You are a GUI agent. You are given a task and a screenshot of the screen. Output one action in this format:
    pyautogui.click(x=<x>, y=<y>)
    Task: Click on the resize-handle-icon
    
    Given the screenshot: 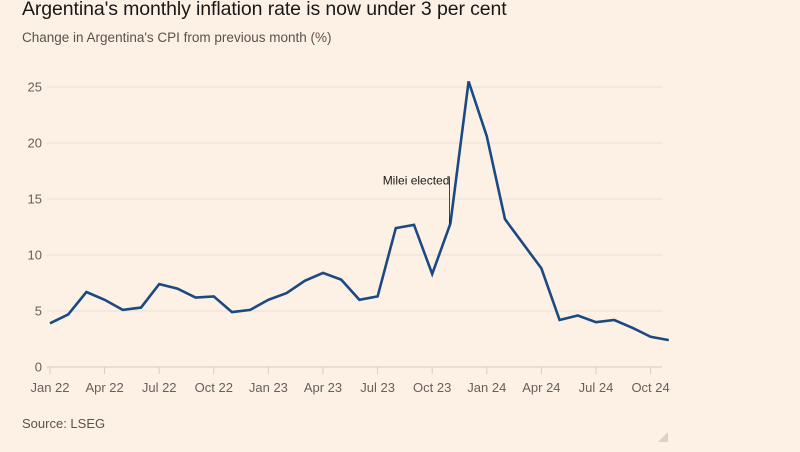 What is the action you would take?
    pyautogui.click(x=663, y=437)
    